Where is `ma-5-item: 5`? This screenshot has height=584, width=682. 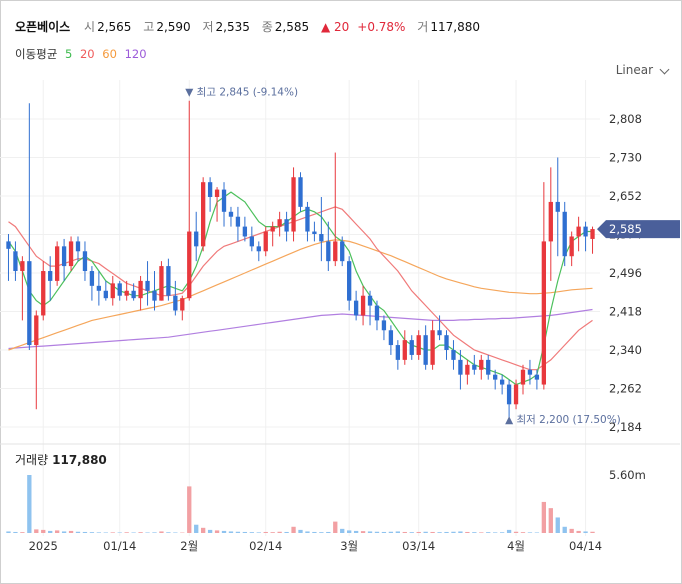 ma-5-item: 5 is located at coordinates (68, 54).